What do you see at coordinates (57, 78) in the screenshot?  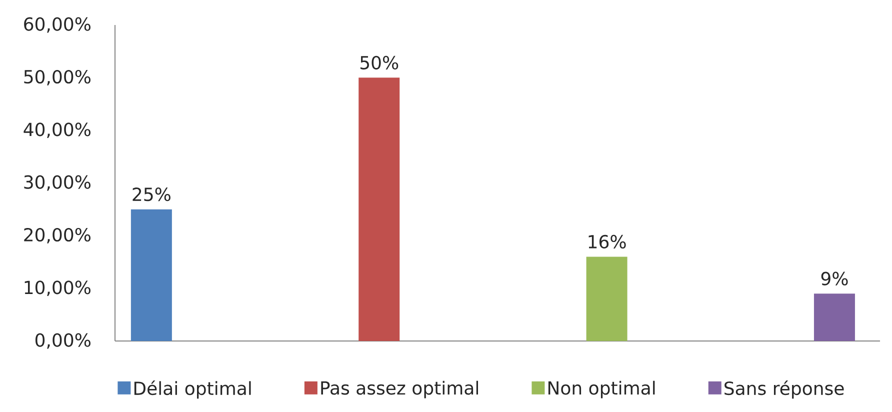 I see `y-tick-label: 50,00%` at bounding box center [57, 78].